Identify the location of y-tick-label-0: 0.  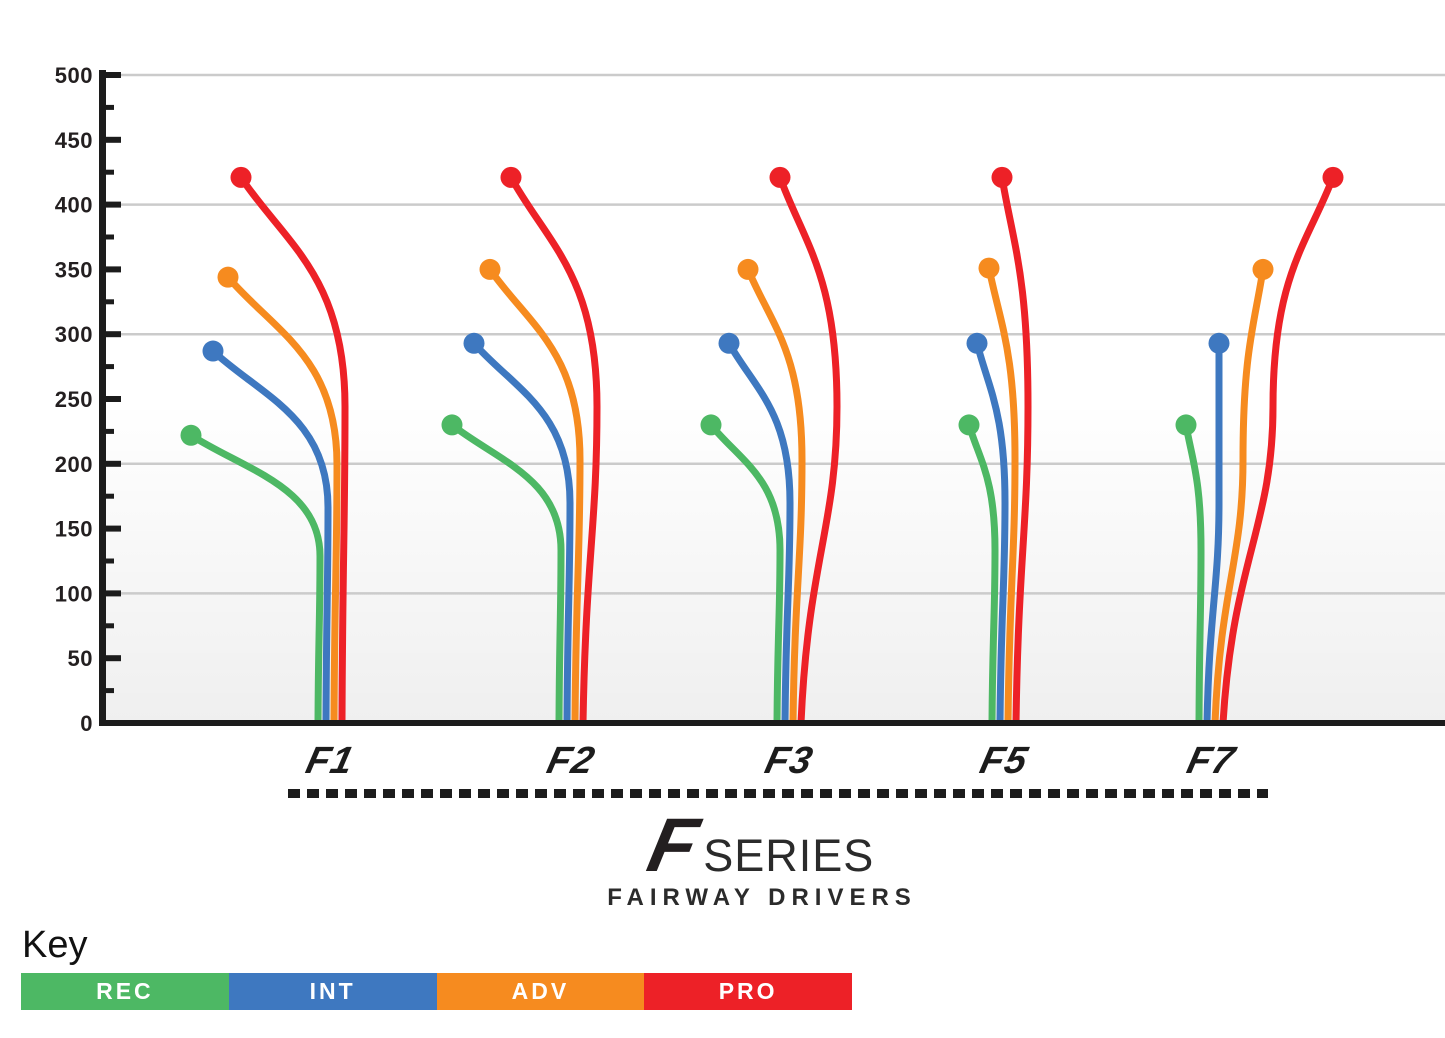
(86, 723).